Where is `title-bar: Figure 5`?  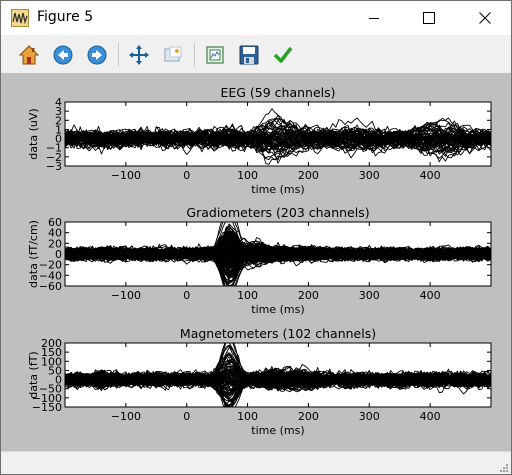
title-bar: Figure 5 is located at coordinates (256, 18).